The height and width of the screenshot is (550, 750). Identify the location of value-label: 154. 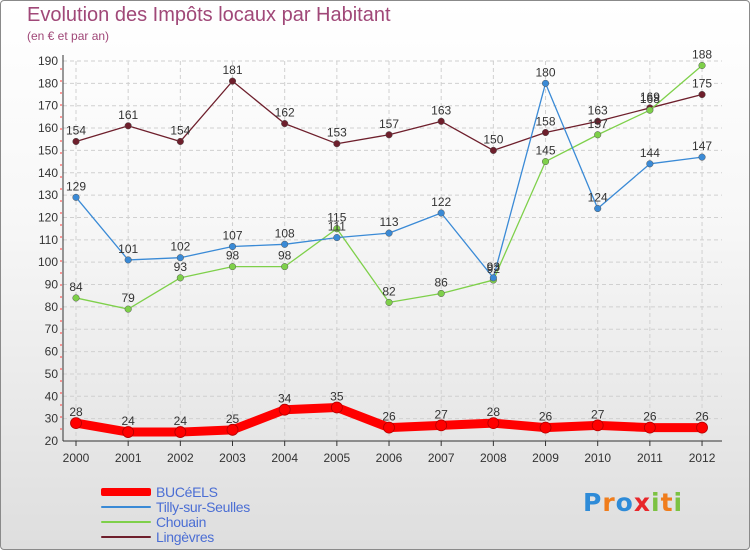
(180, 130).